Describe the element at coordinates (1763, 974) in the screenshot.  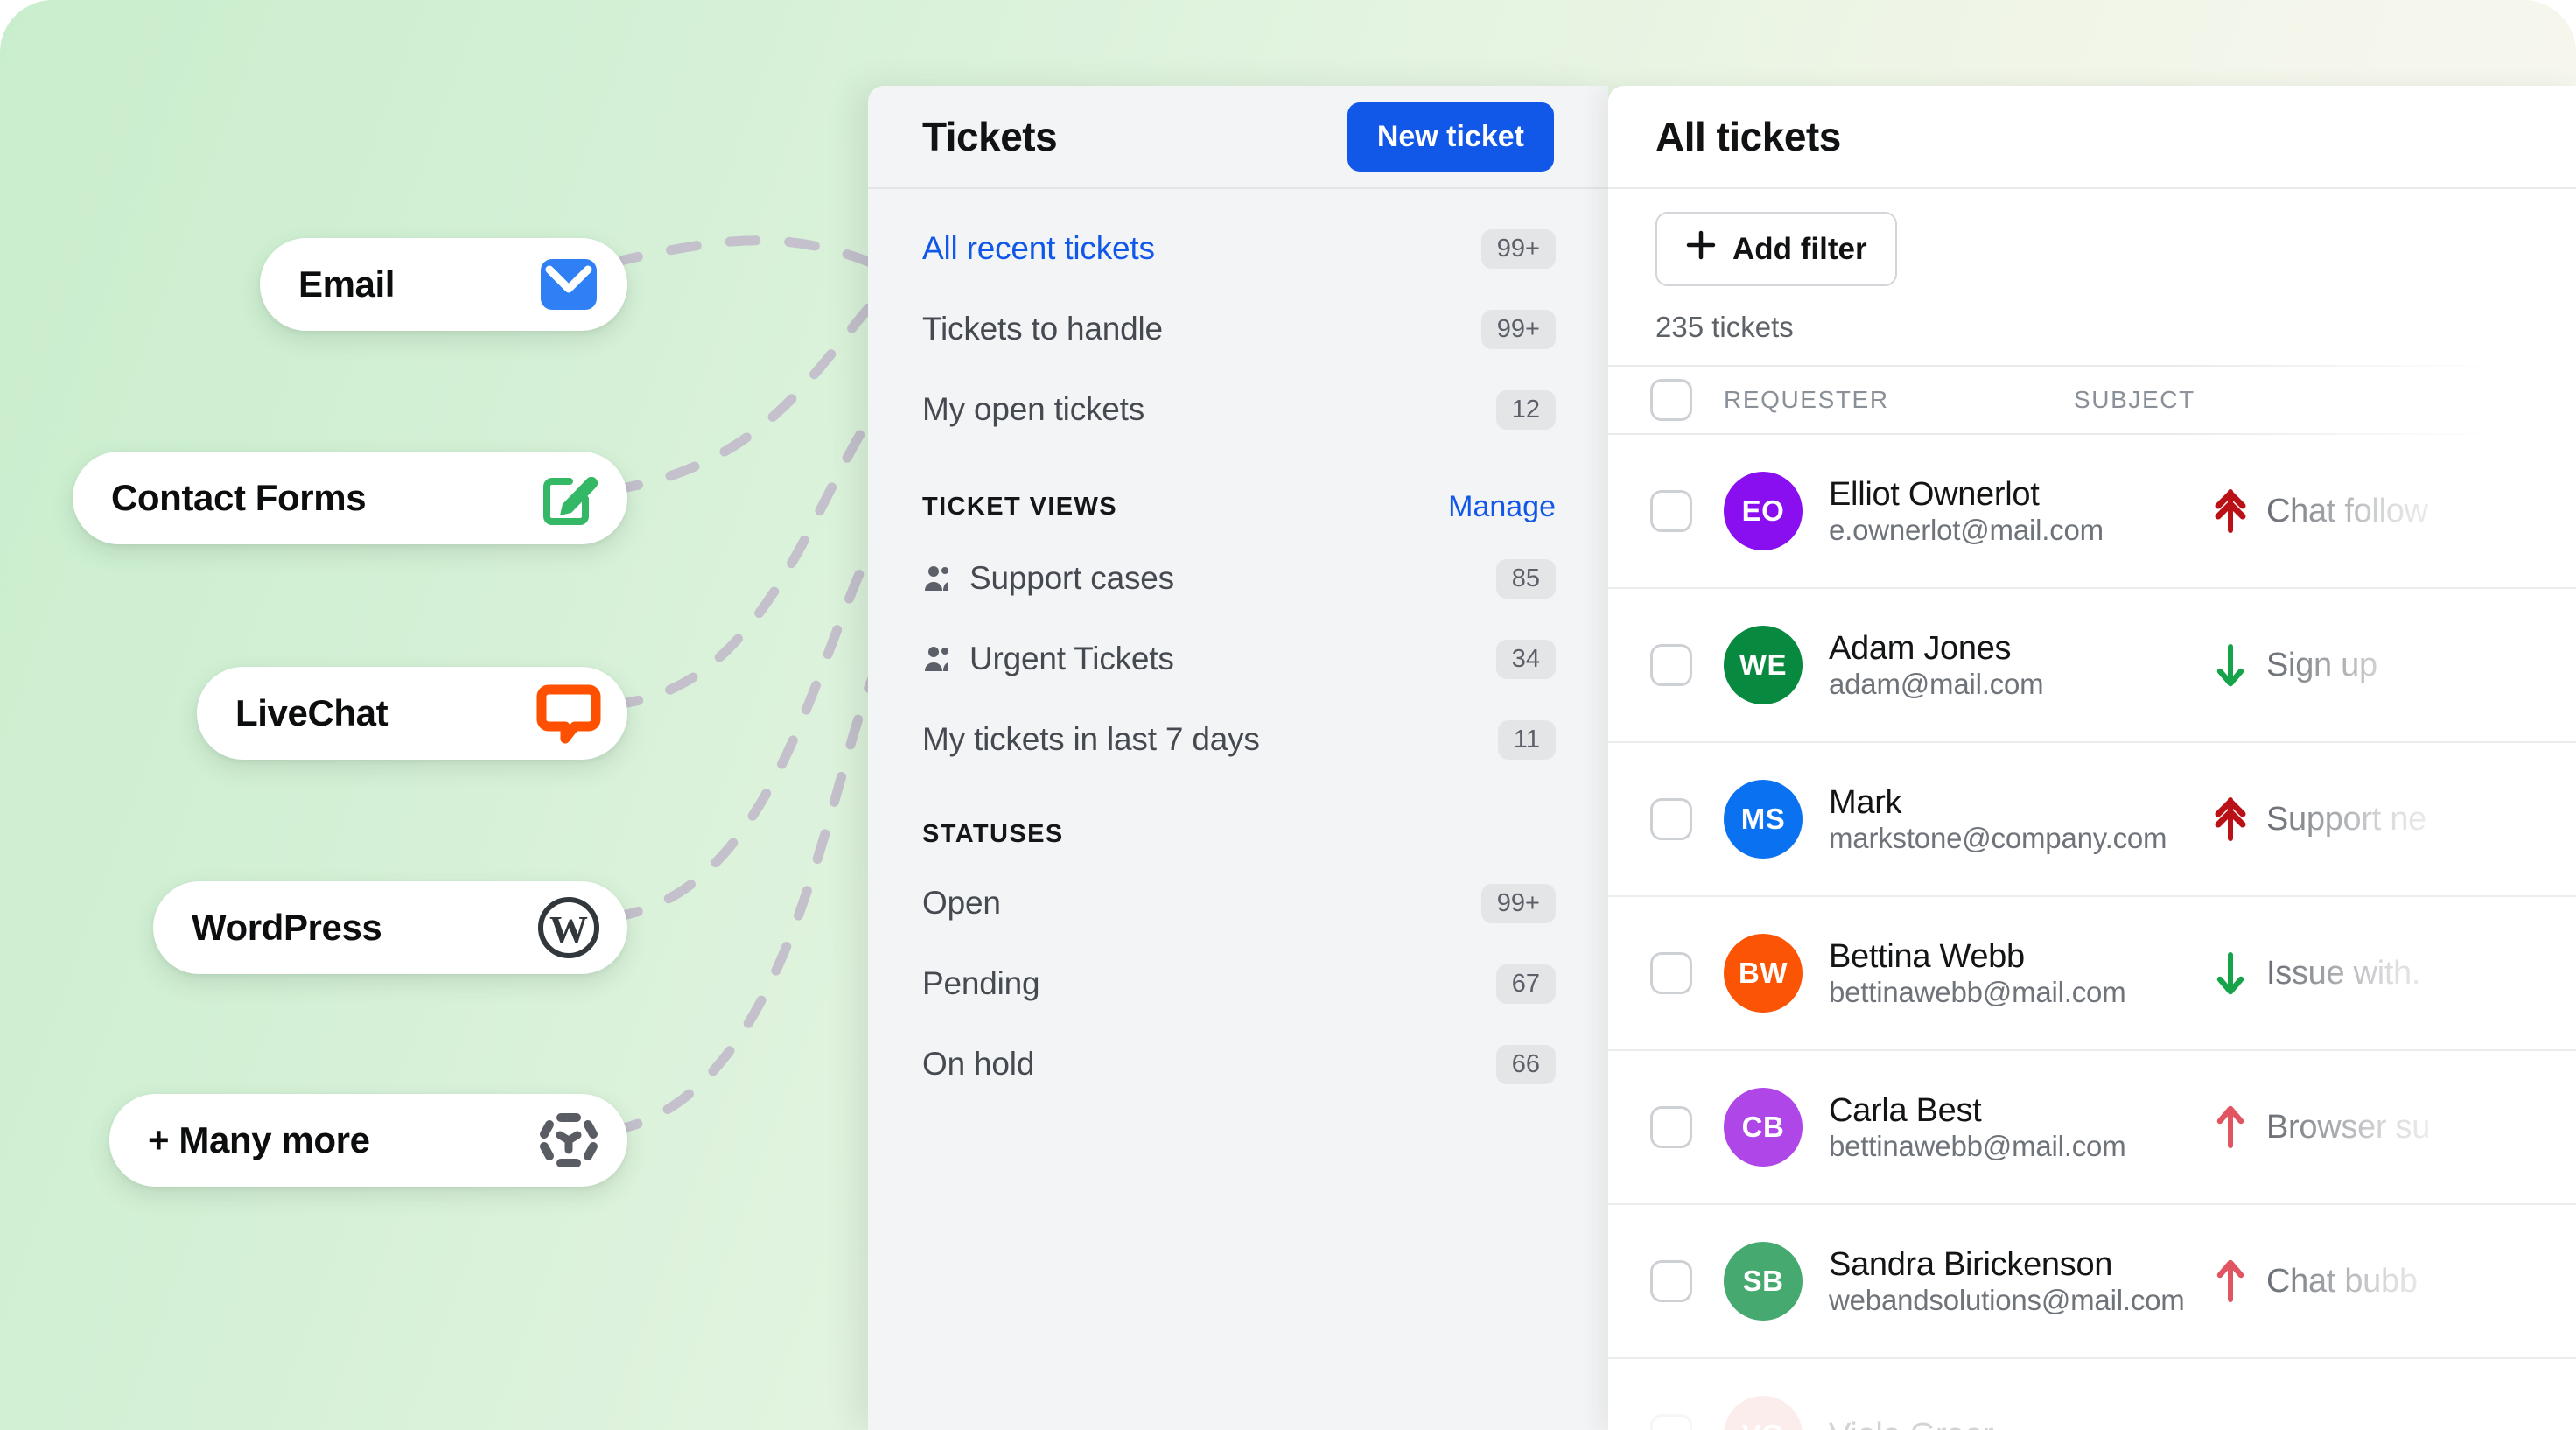
I see `avatar: BW` at that location.